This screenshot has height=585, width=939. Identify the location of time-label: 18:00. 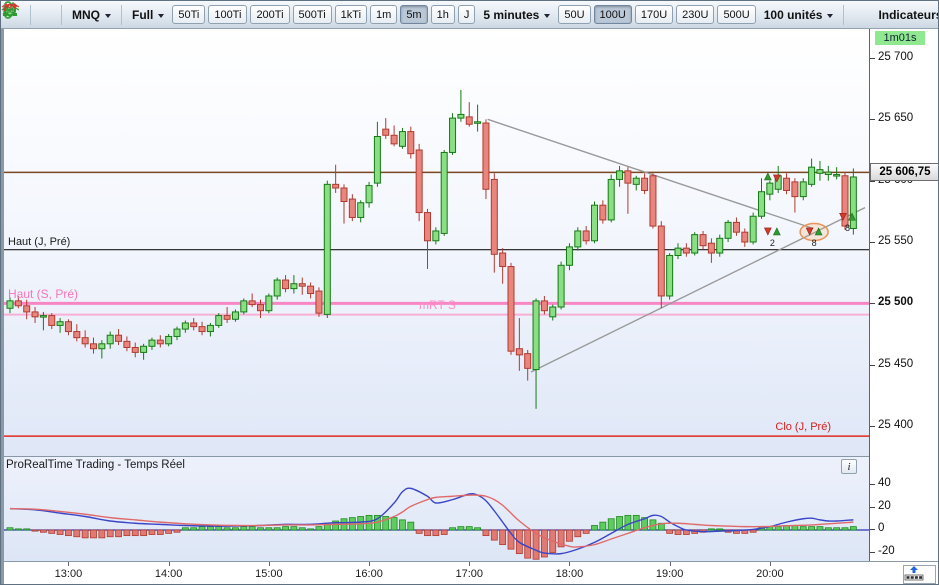
(569, 574).